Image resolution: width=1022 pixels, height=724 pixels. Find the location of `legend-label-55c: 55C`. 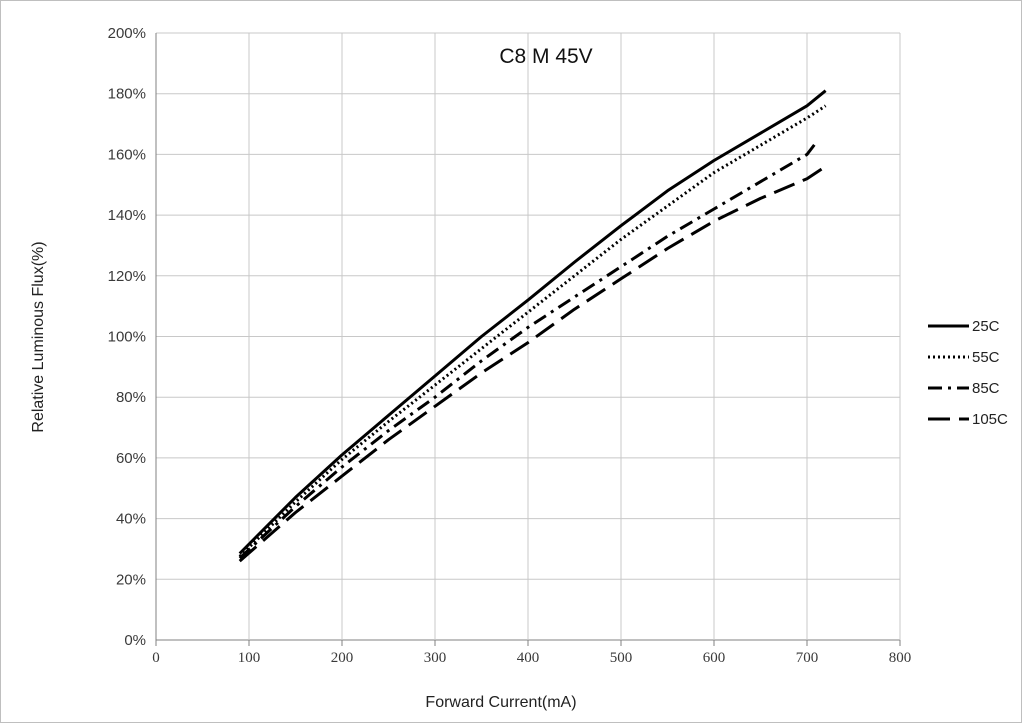

legend-label-55c: 55C is located at coordinates (986, 357).